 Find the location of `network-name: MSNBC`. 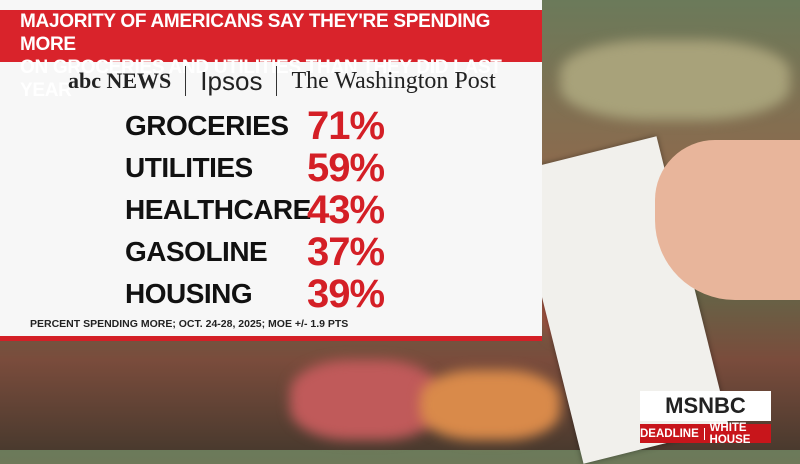

network-name: MSNBC is located at coordinates (705, 405).